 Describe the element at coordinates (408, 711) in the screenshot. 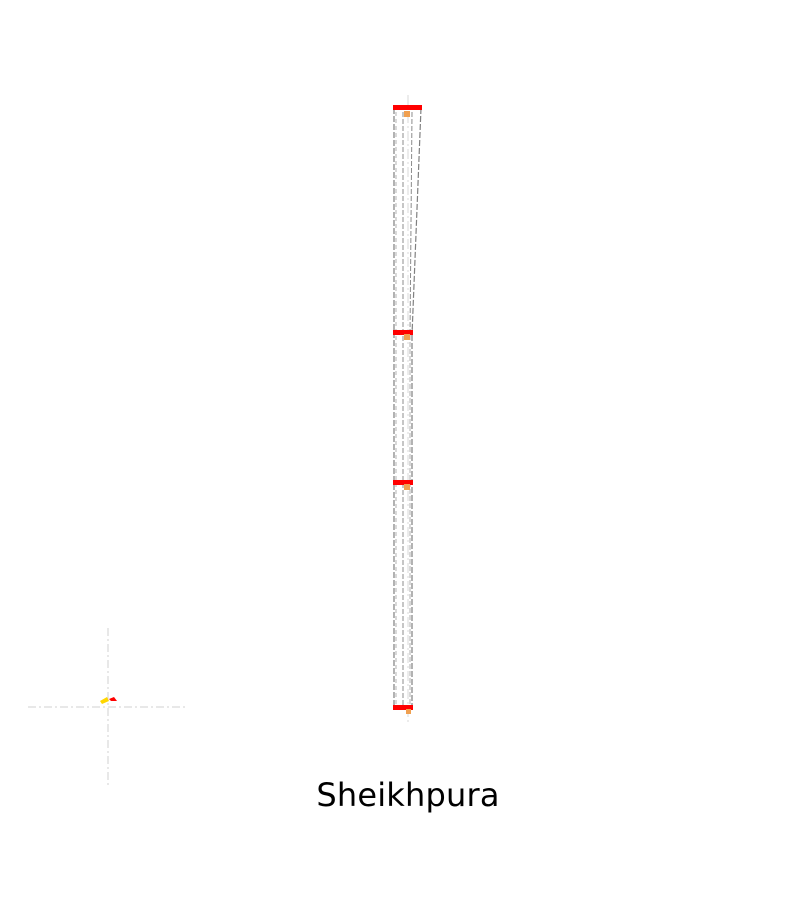

I see `node-marker-base` at that location.